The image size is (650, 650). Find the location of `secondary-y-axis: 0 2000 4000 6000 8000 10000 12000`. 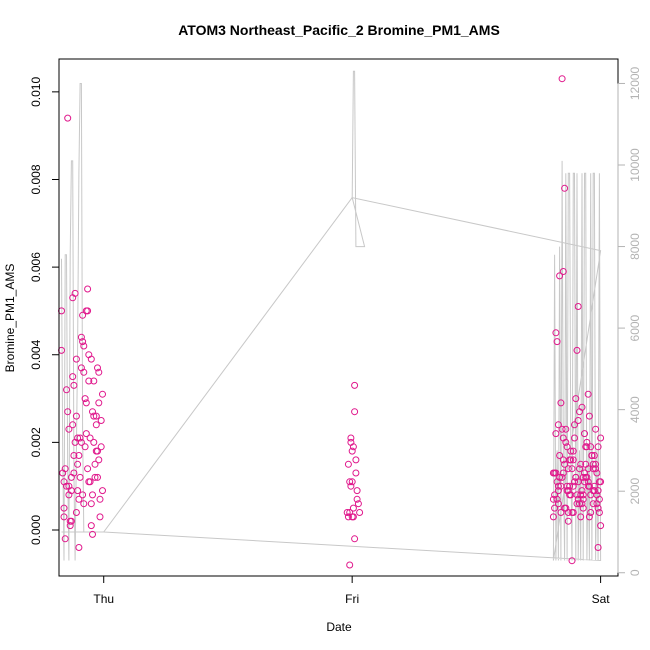

secondary-y-axis: 0 2000 4000 6000 8000 10000 12000 is located at coordinates (629, 321).